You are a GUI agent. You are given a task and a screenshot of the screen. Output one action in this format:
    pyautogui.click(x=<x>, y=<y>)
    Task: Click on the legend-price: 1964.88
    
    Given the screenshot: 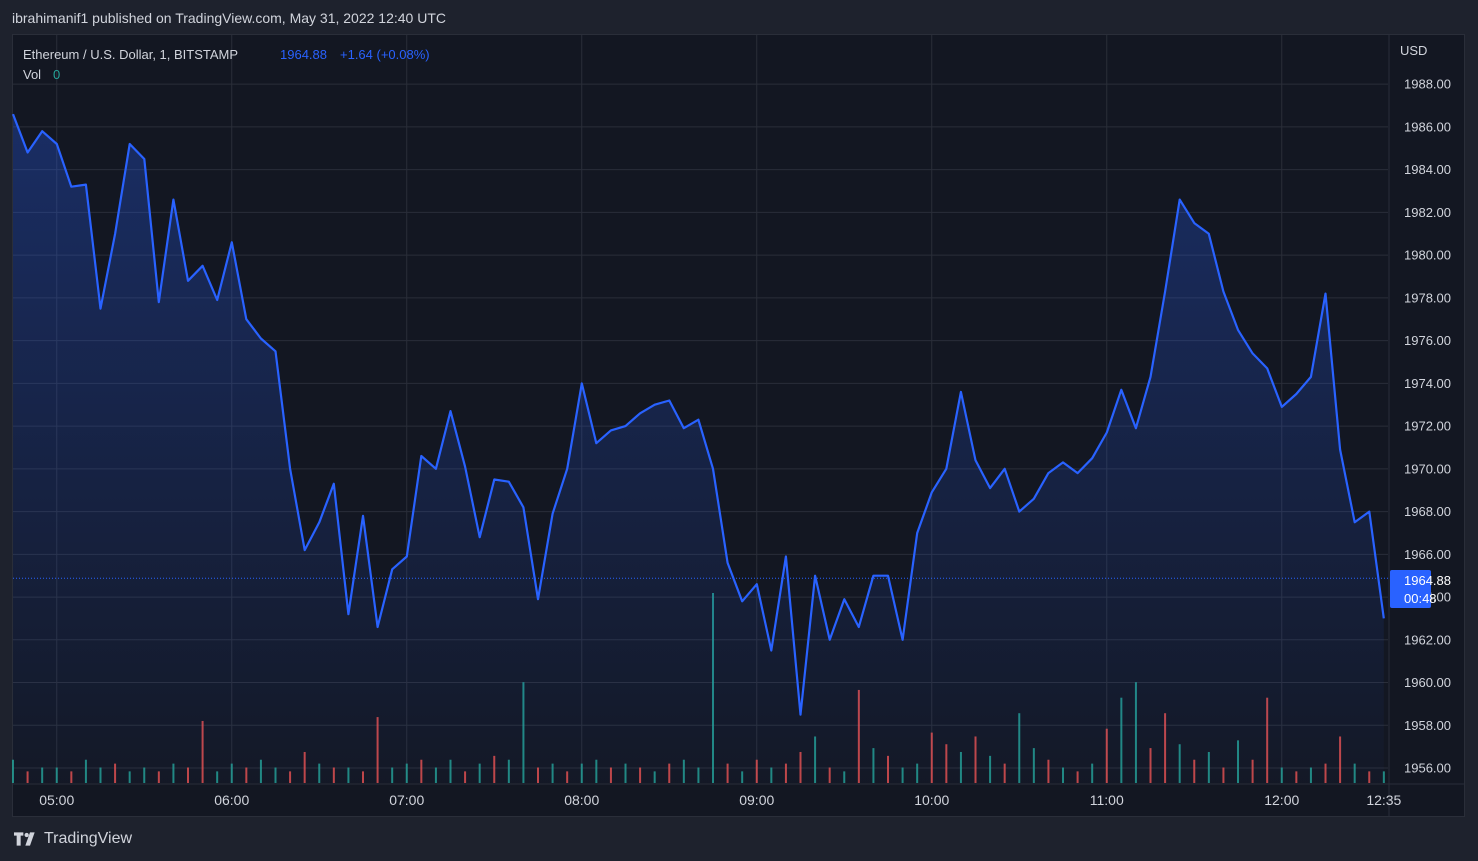 What is the action you would take?
    pyautogui.click(x=303, y=54)
    